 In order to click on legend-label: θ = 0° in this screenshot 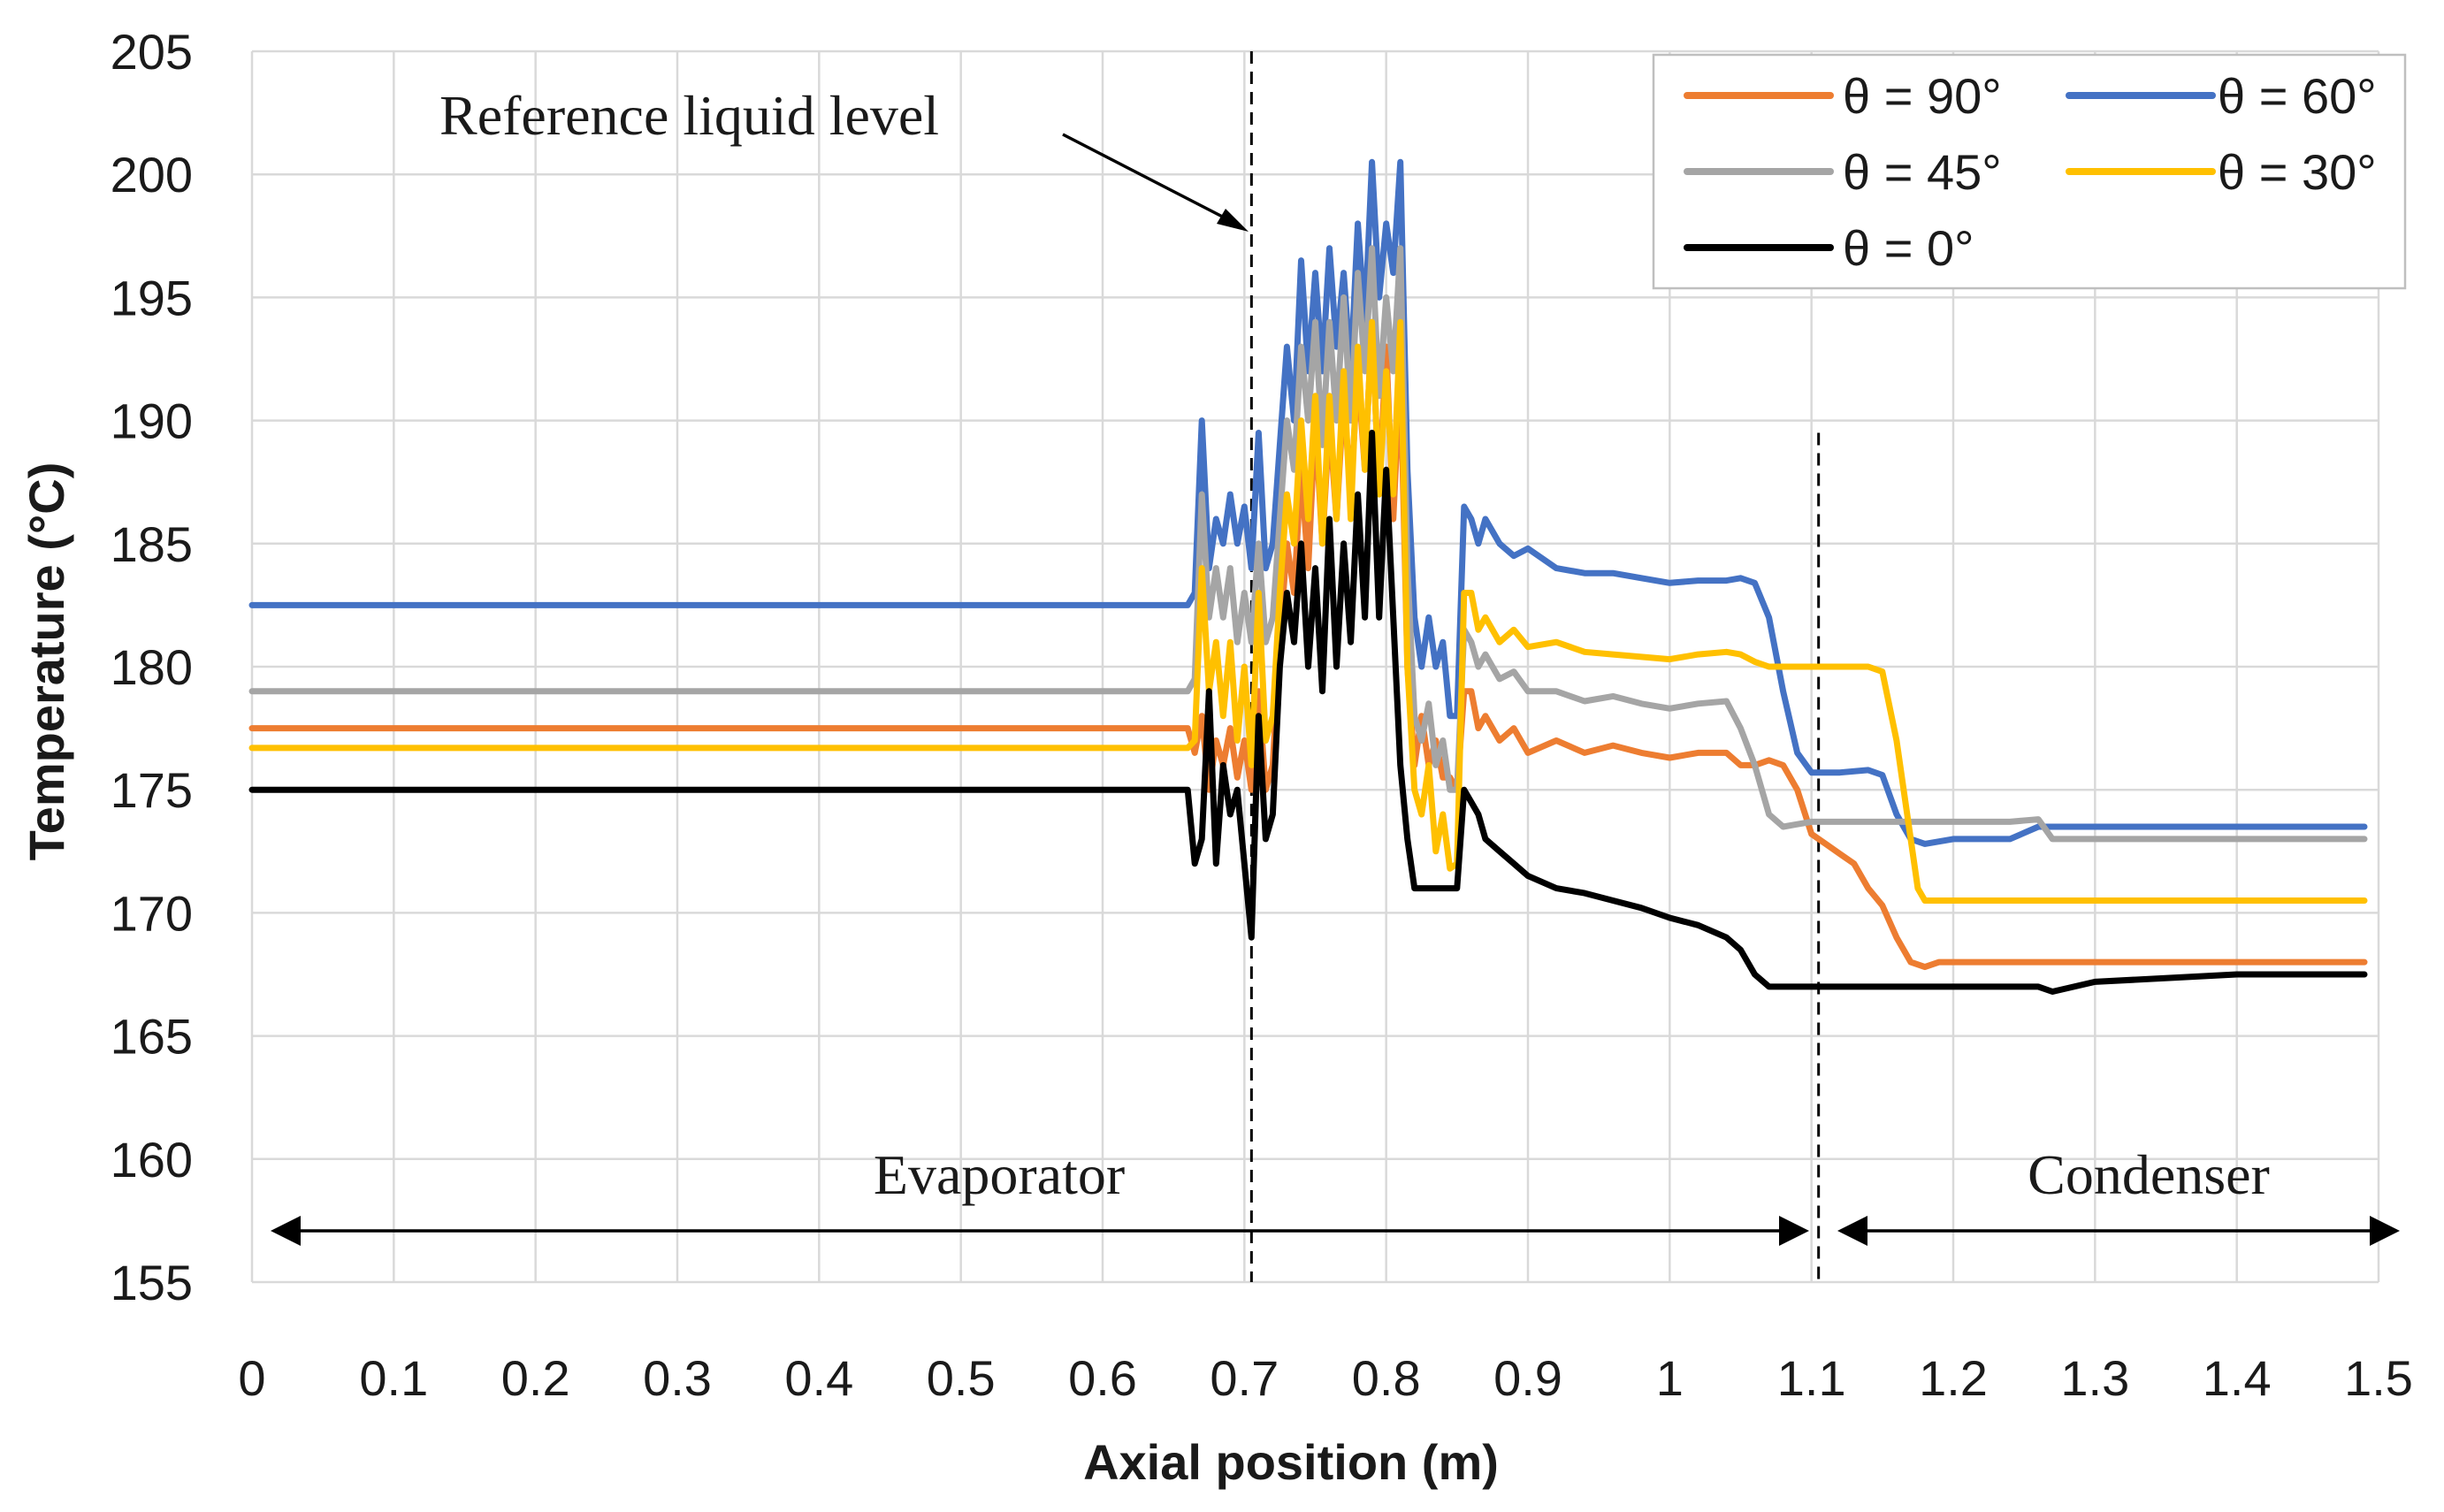, I will do `click(1908, 248)`.